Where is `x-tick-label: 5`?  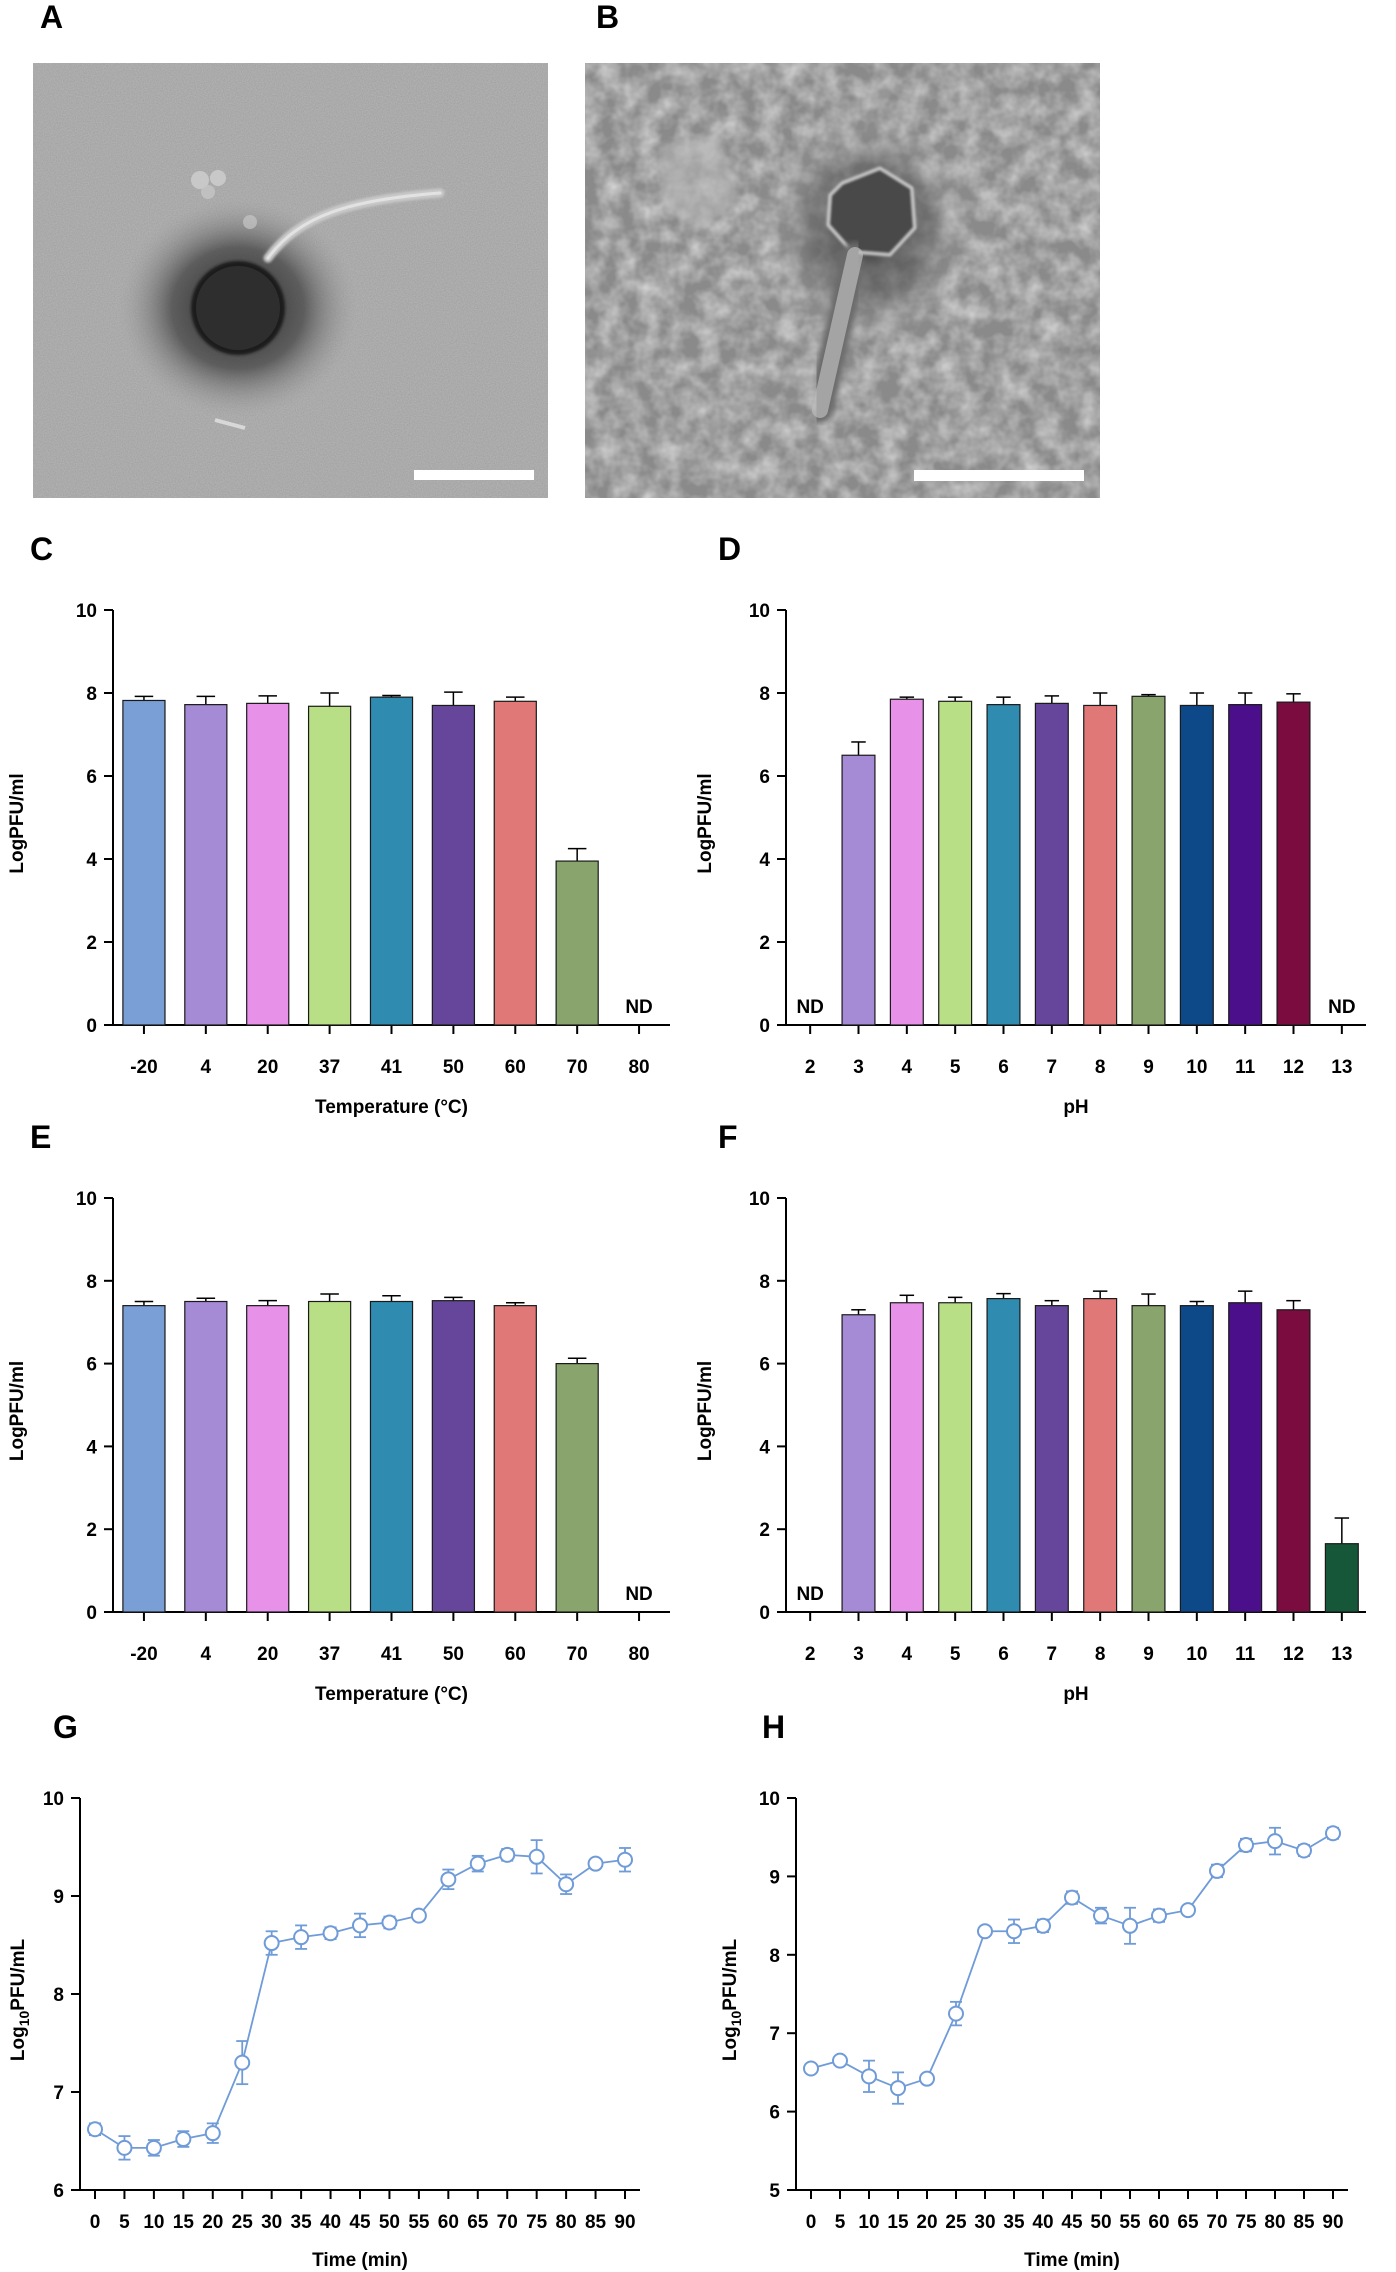 x-tick-label: 5 is located at coordinates (840, 2222).